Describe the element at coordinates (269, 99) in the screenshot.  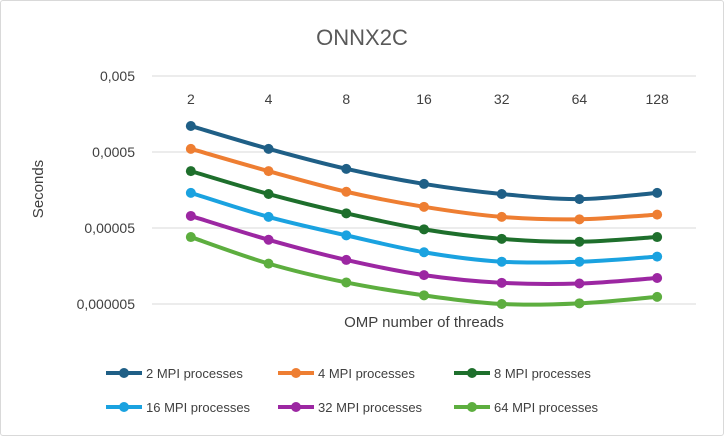
I see `x-tick-label: 4` at that location.